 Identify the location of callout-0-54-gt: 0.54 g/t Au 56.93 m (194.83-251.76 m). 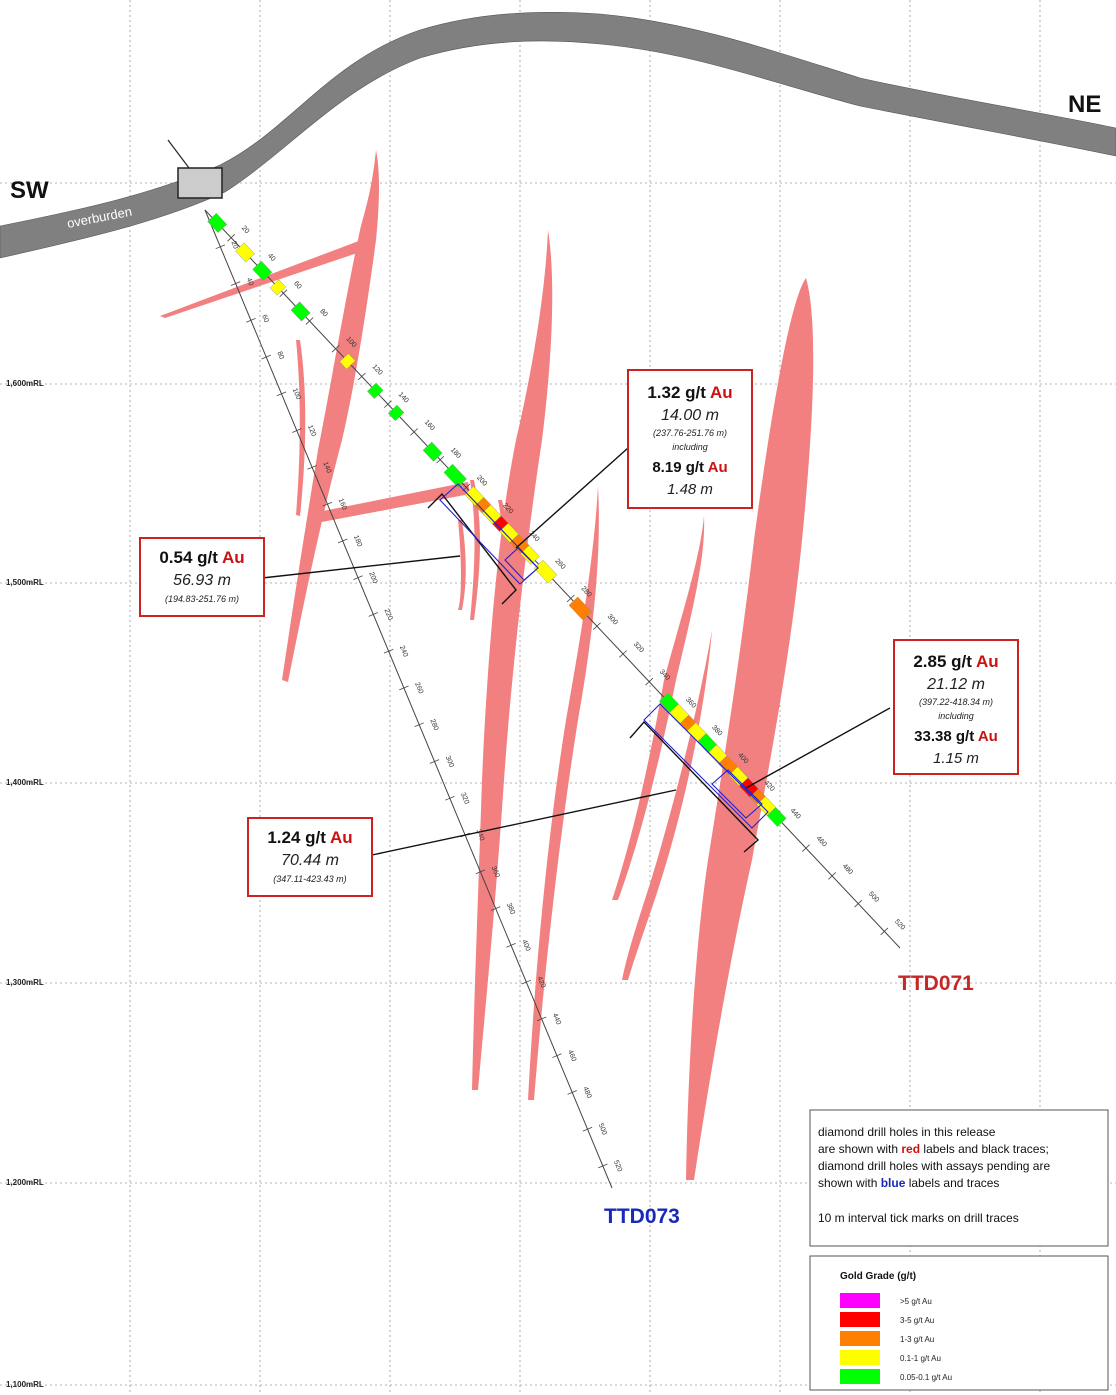
(202, 577).